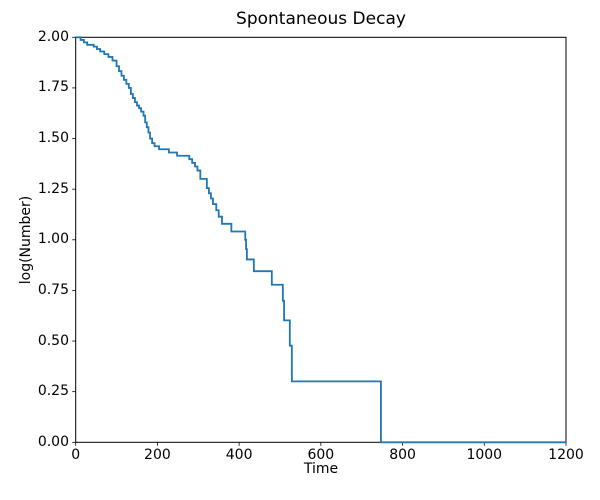  I want to click on chart-title: Spontaneous Decay, so click(321, 19).